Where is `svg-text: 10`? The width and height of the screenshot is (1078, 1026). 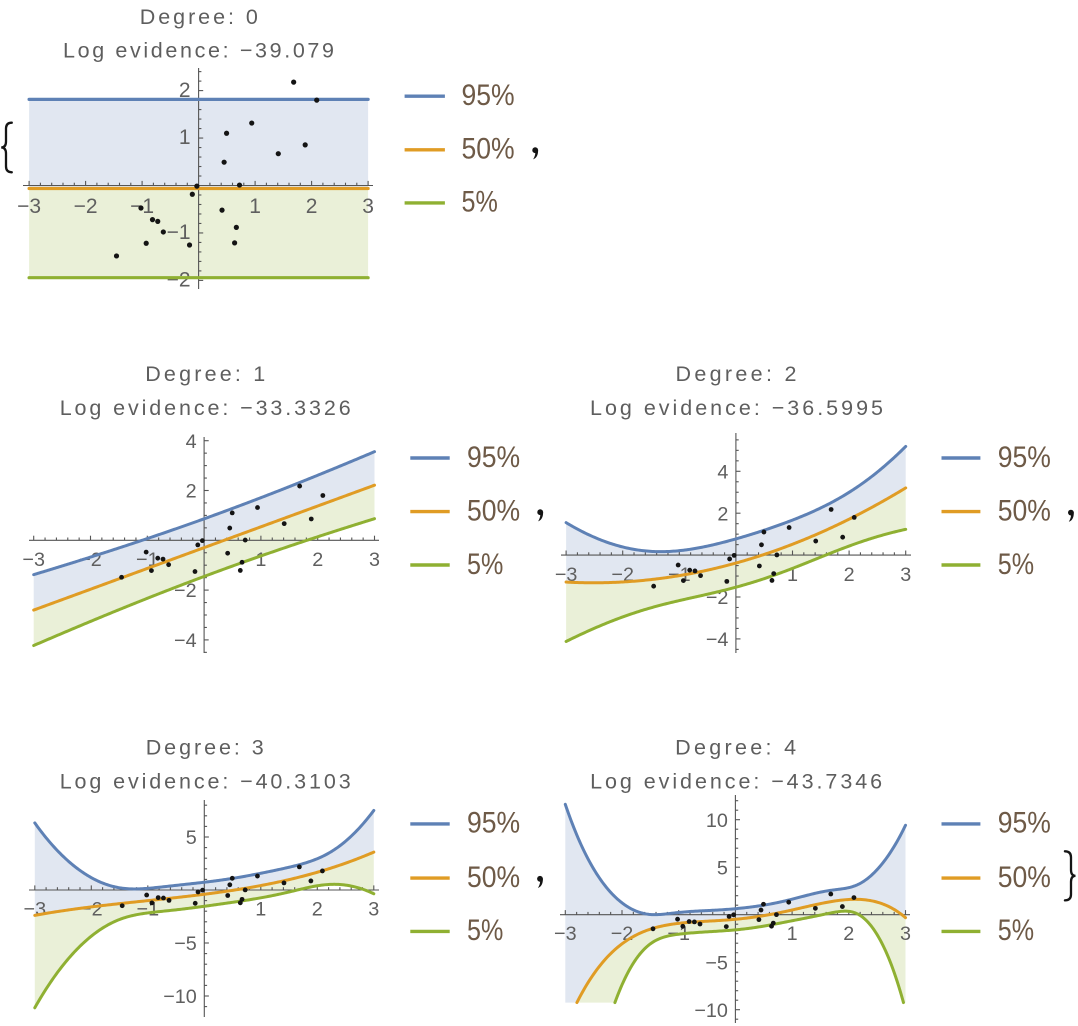 svg-text: 10 is located at coordinates (717, 821).